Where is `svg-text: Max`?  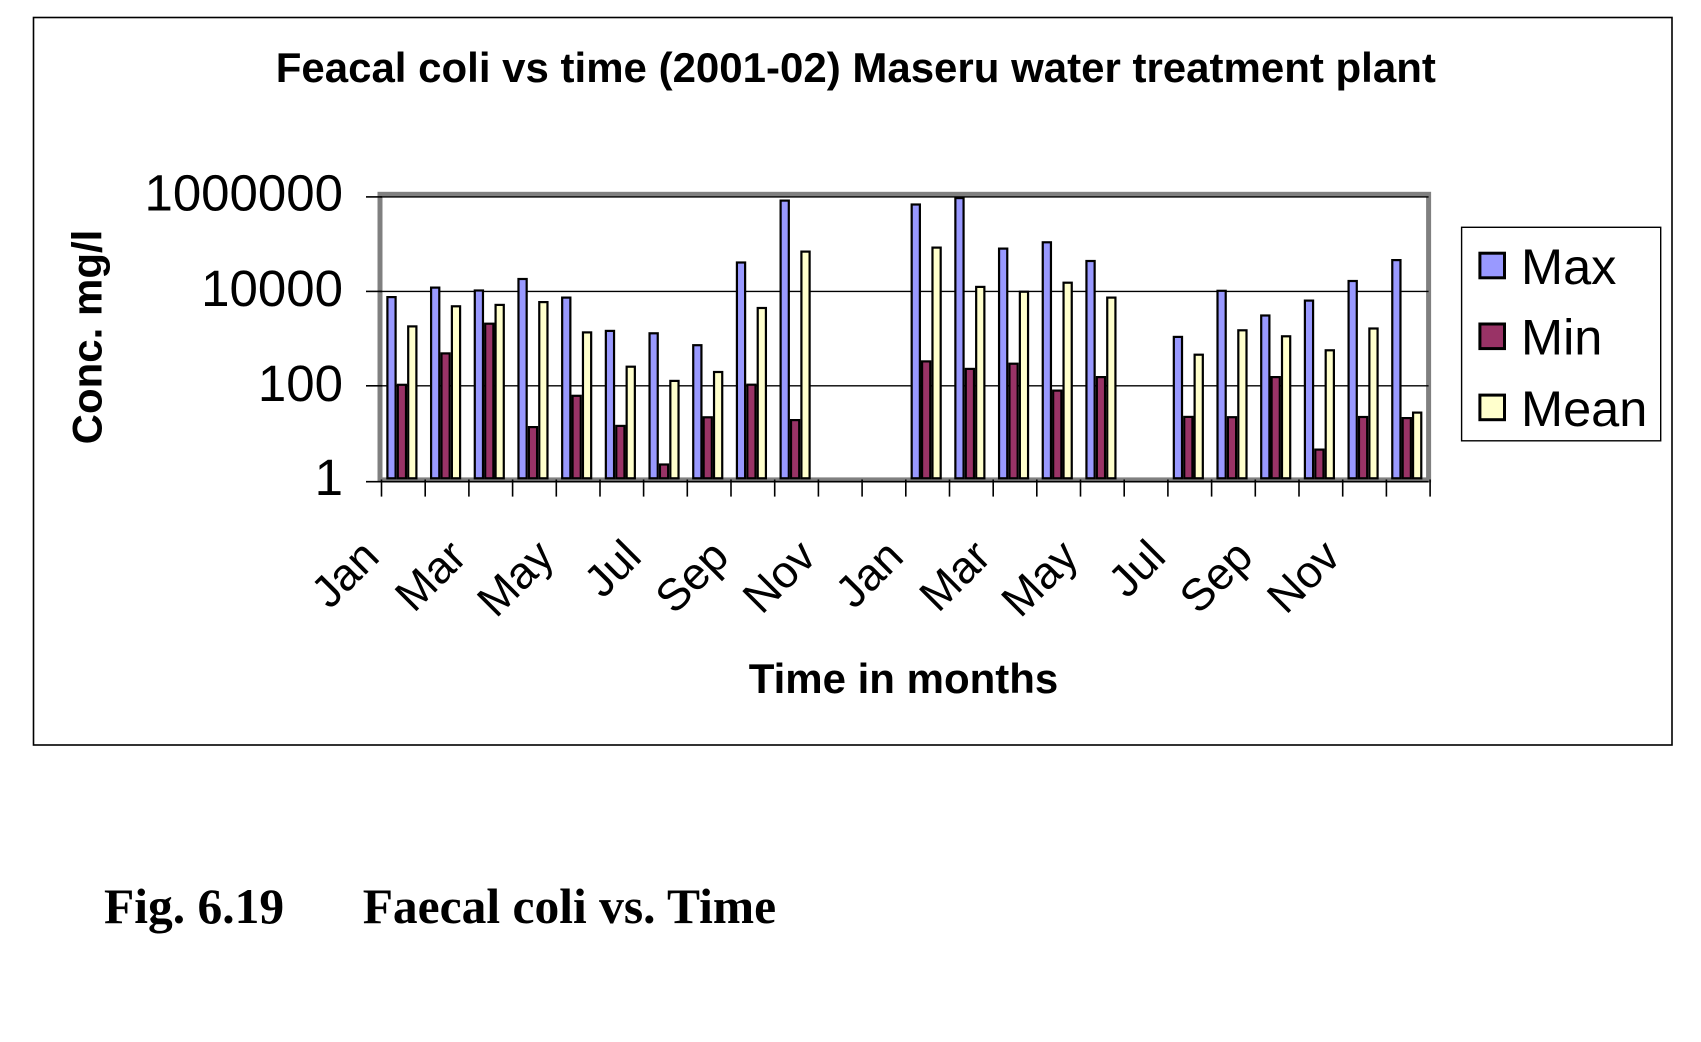
svg-text: Max is located at coordinates (1568, 266).